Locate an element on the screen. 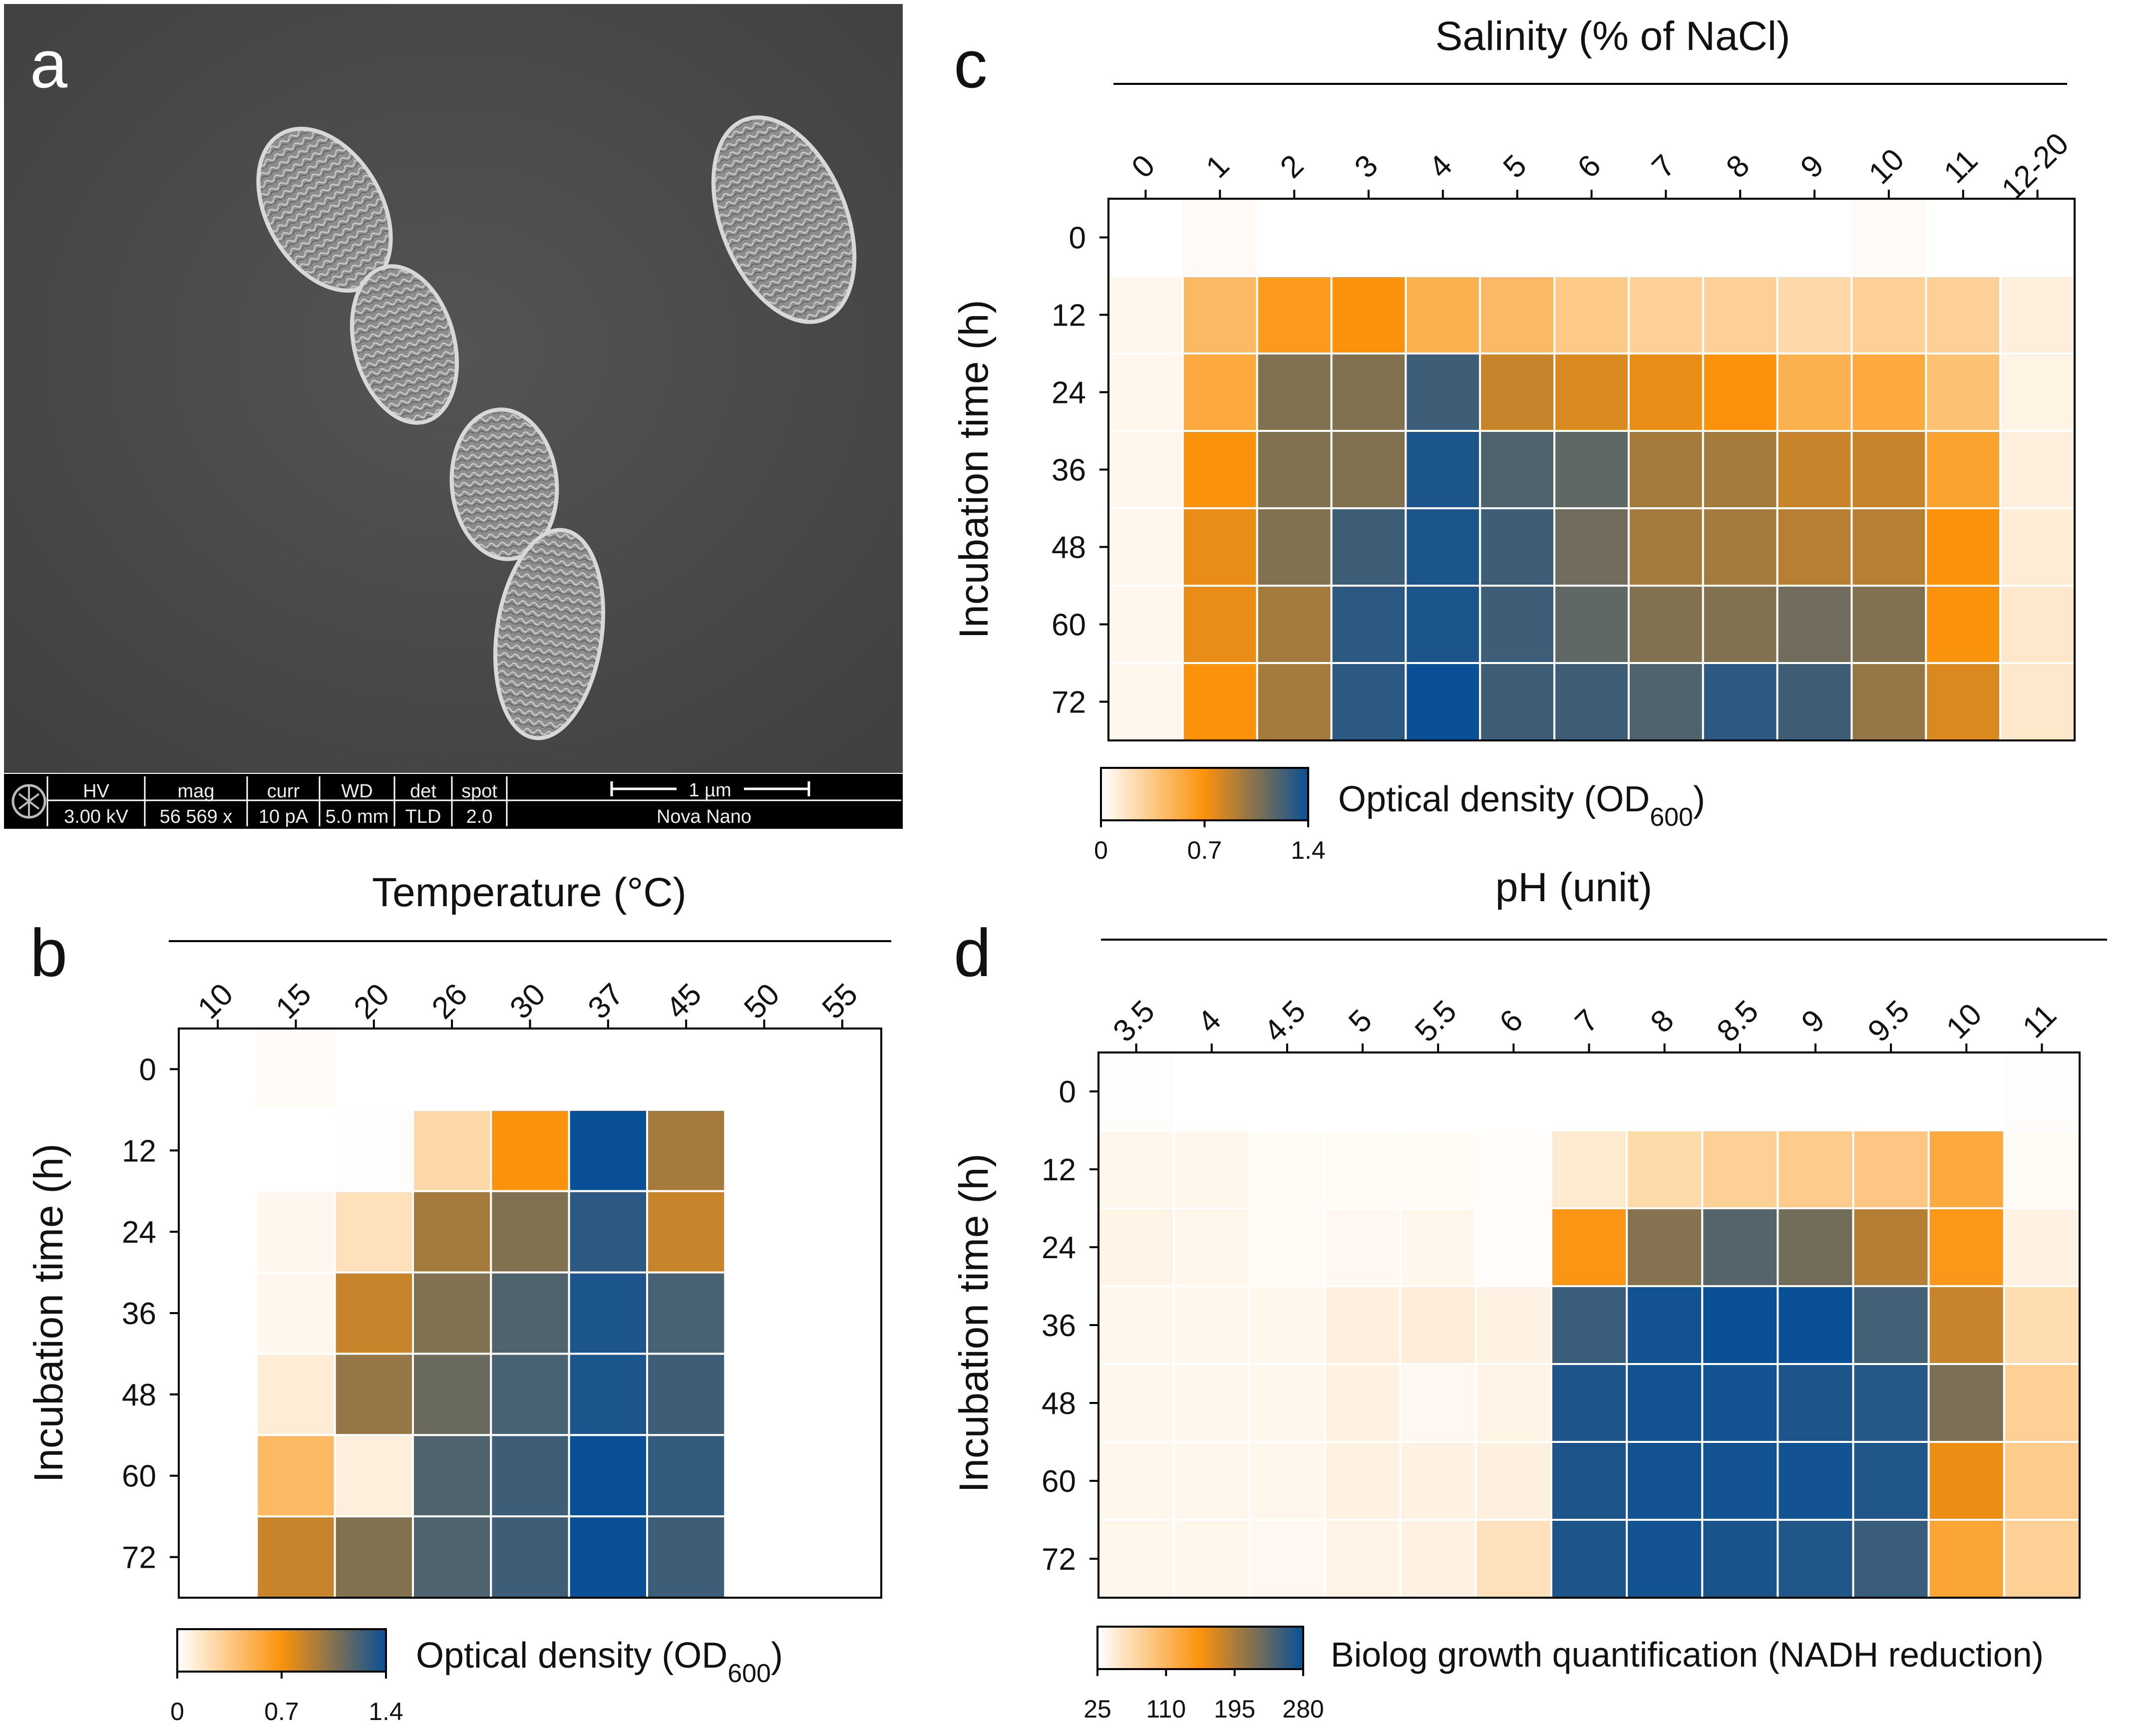 Image resolution: width=2156 pixels, height=1726 pixels. y-tick-label: 36 is located at coordinates (139, 1314).